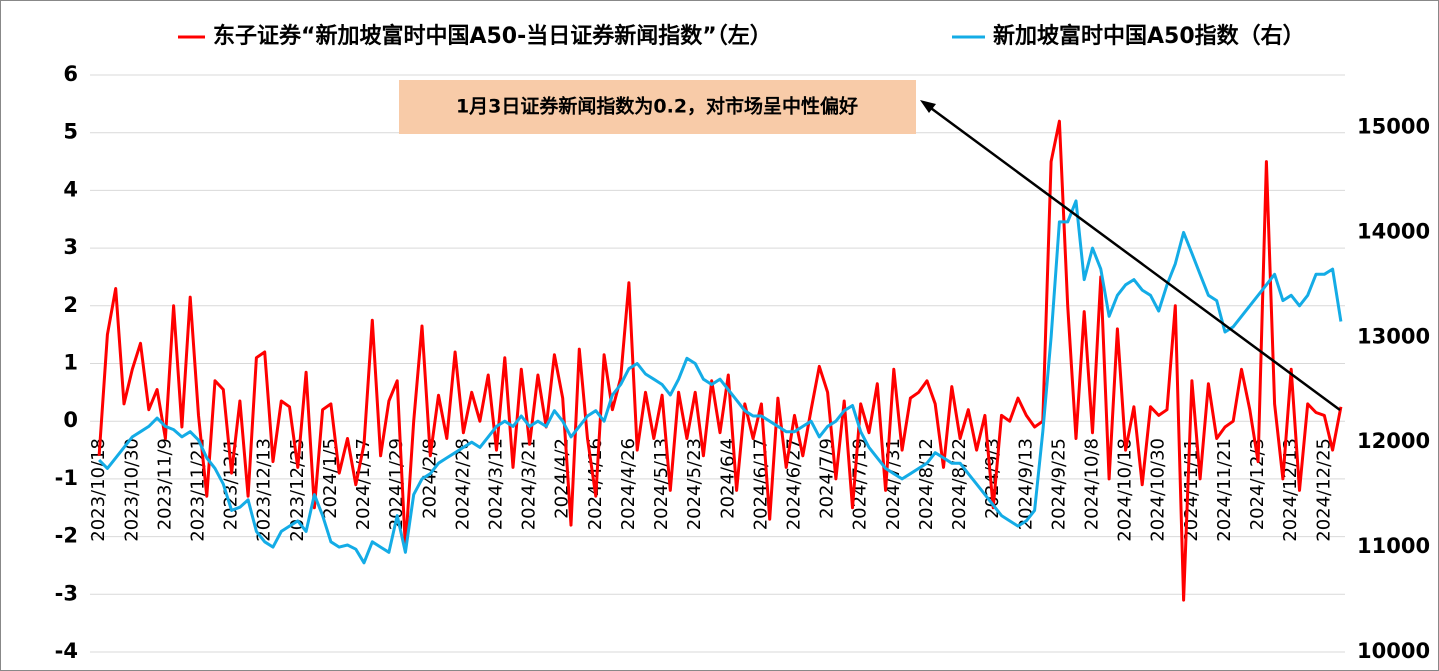  I want to click on y-tick-label: 3, so click(70, 247).